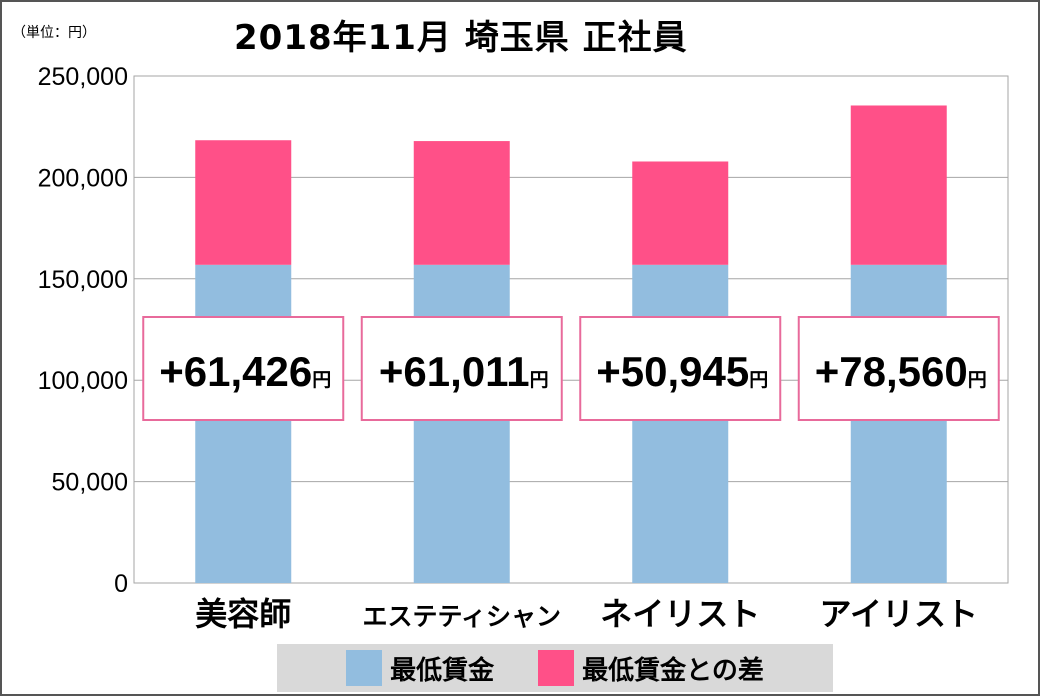 The width and height of the screenshot is (1040, 696). I want to click on data-label: +61,011円, so click(464, 371).